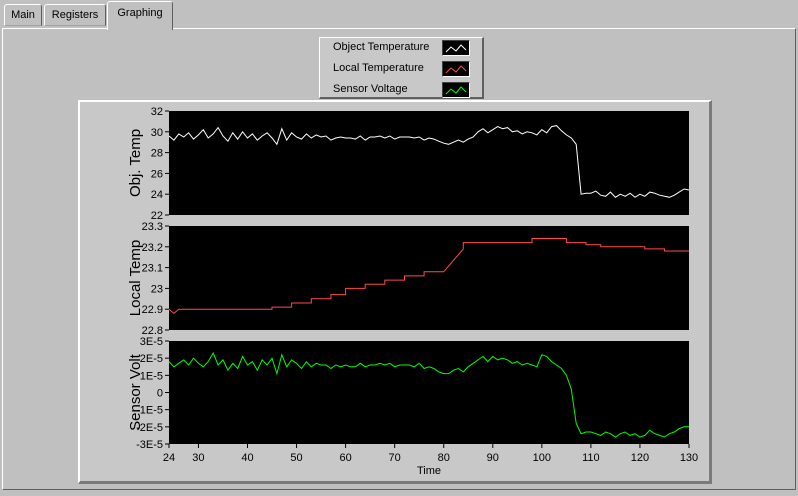  I want to click on y-axis-label: Local Temp, so click(135, 278).